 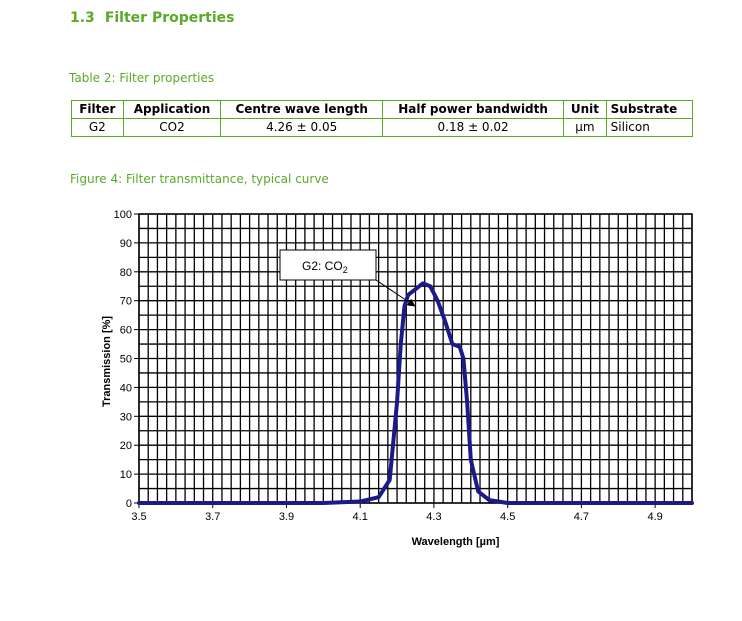 I want to click on header-application: Application, so click(x=172, y=109).